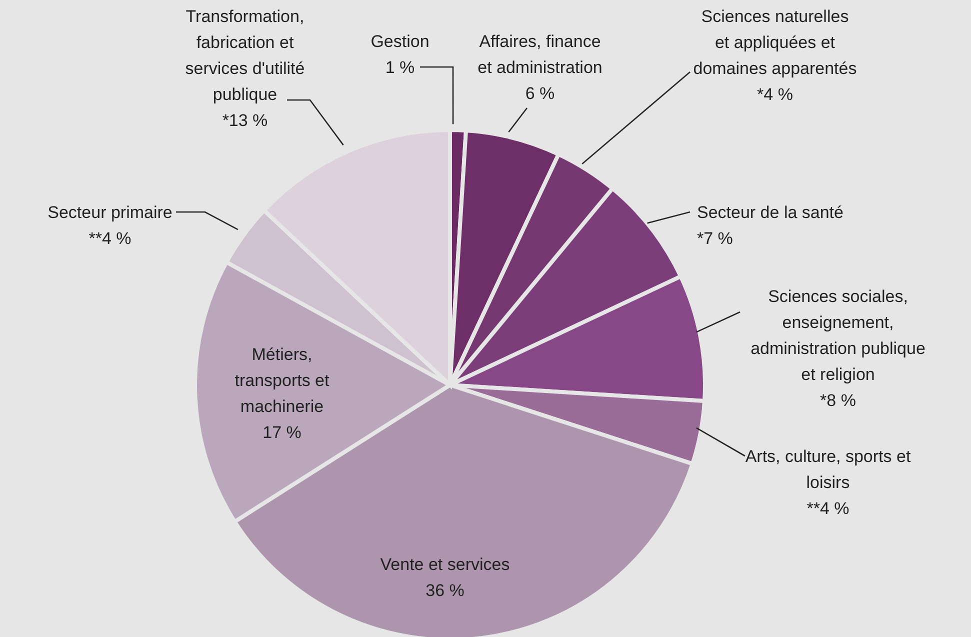 This screenshot has height=637, width=971. What do you see at coordinates (400, 67) in the screenshot?
I see `data-label: 1 %` at bounding box center [400, 67].